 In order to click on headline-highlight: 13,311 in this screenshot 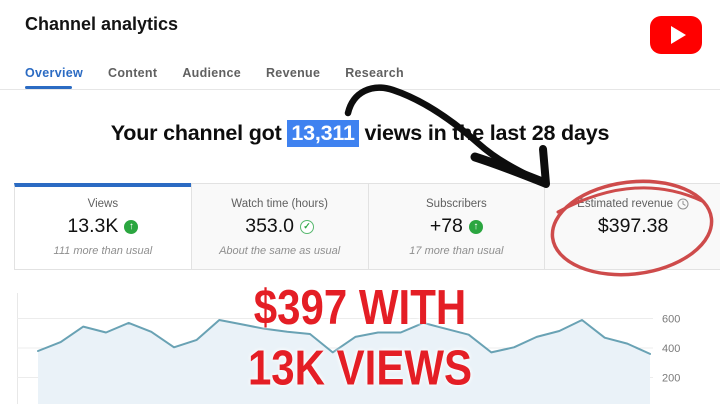, I will do `click(323, 133)`.